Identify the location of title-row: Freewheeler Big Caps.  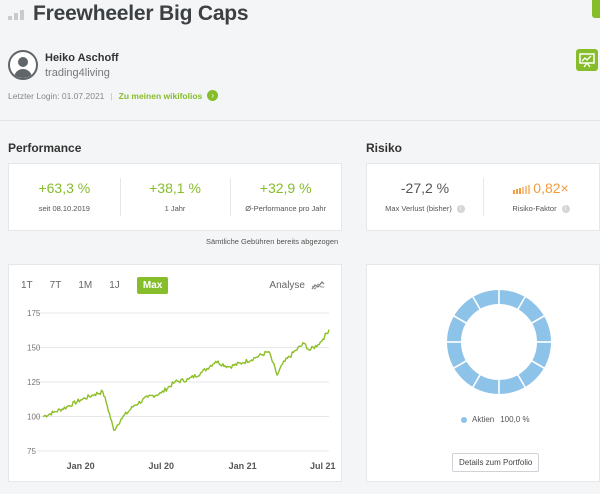
(128, 14).